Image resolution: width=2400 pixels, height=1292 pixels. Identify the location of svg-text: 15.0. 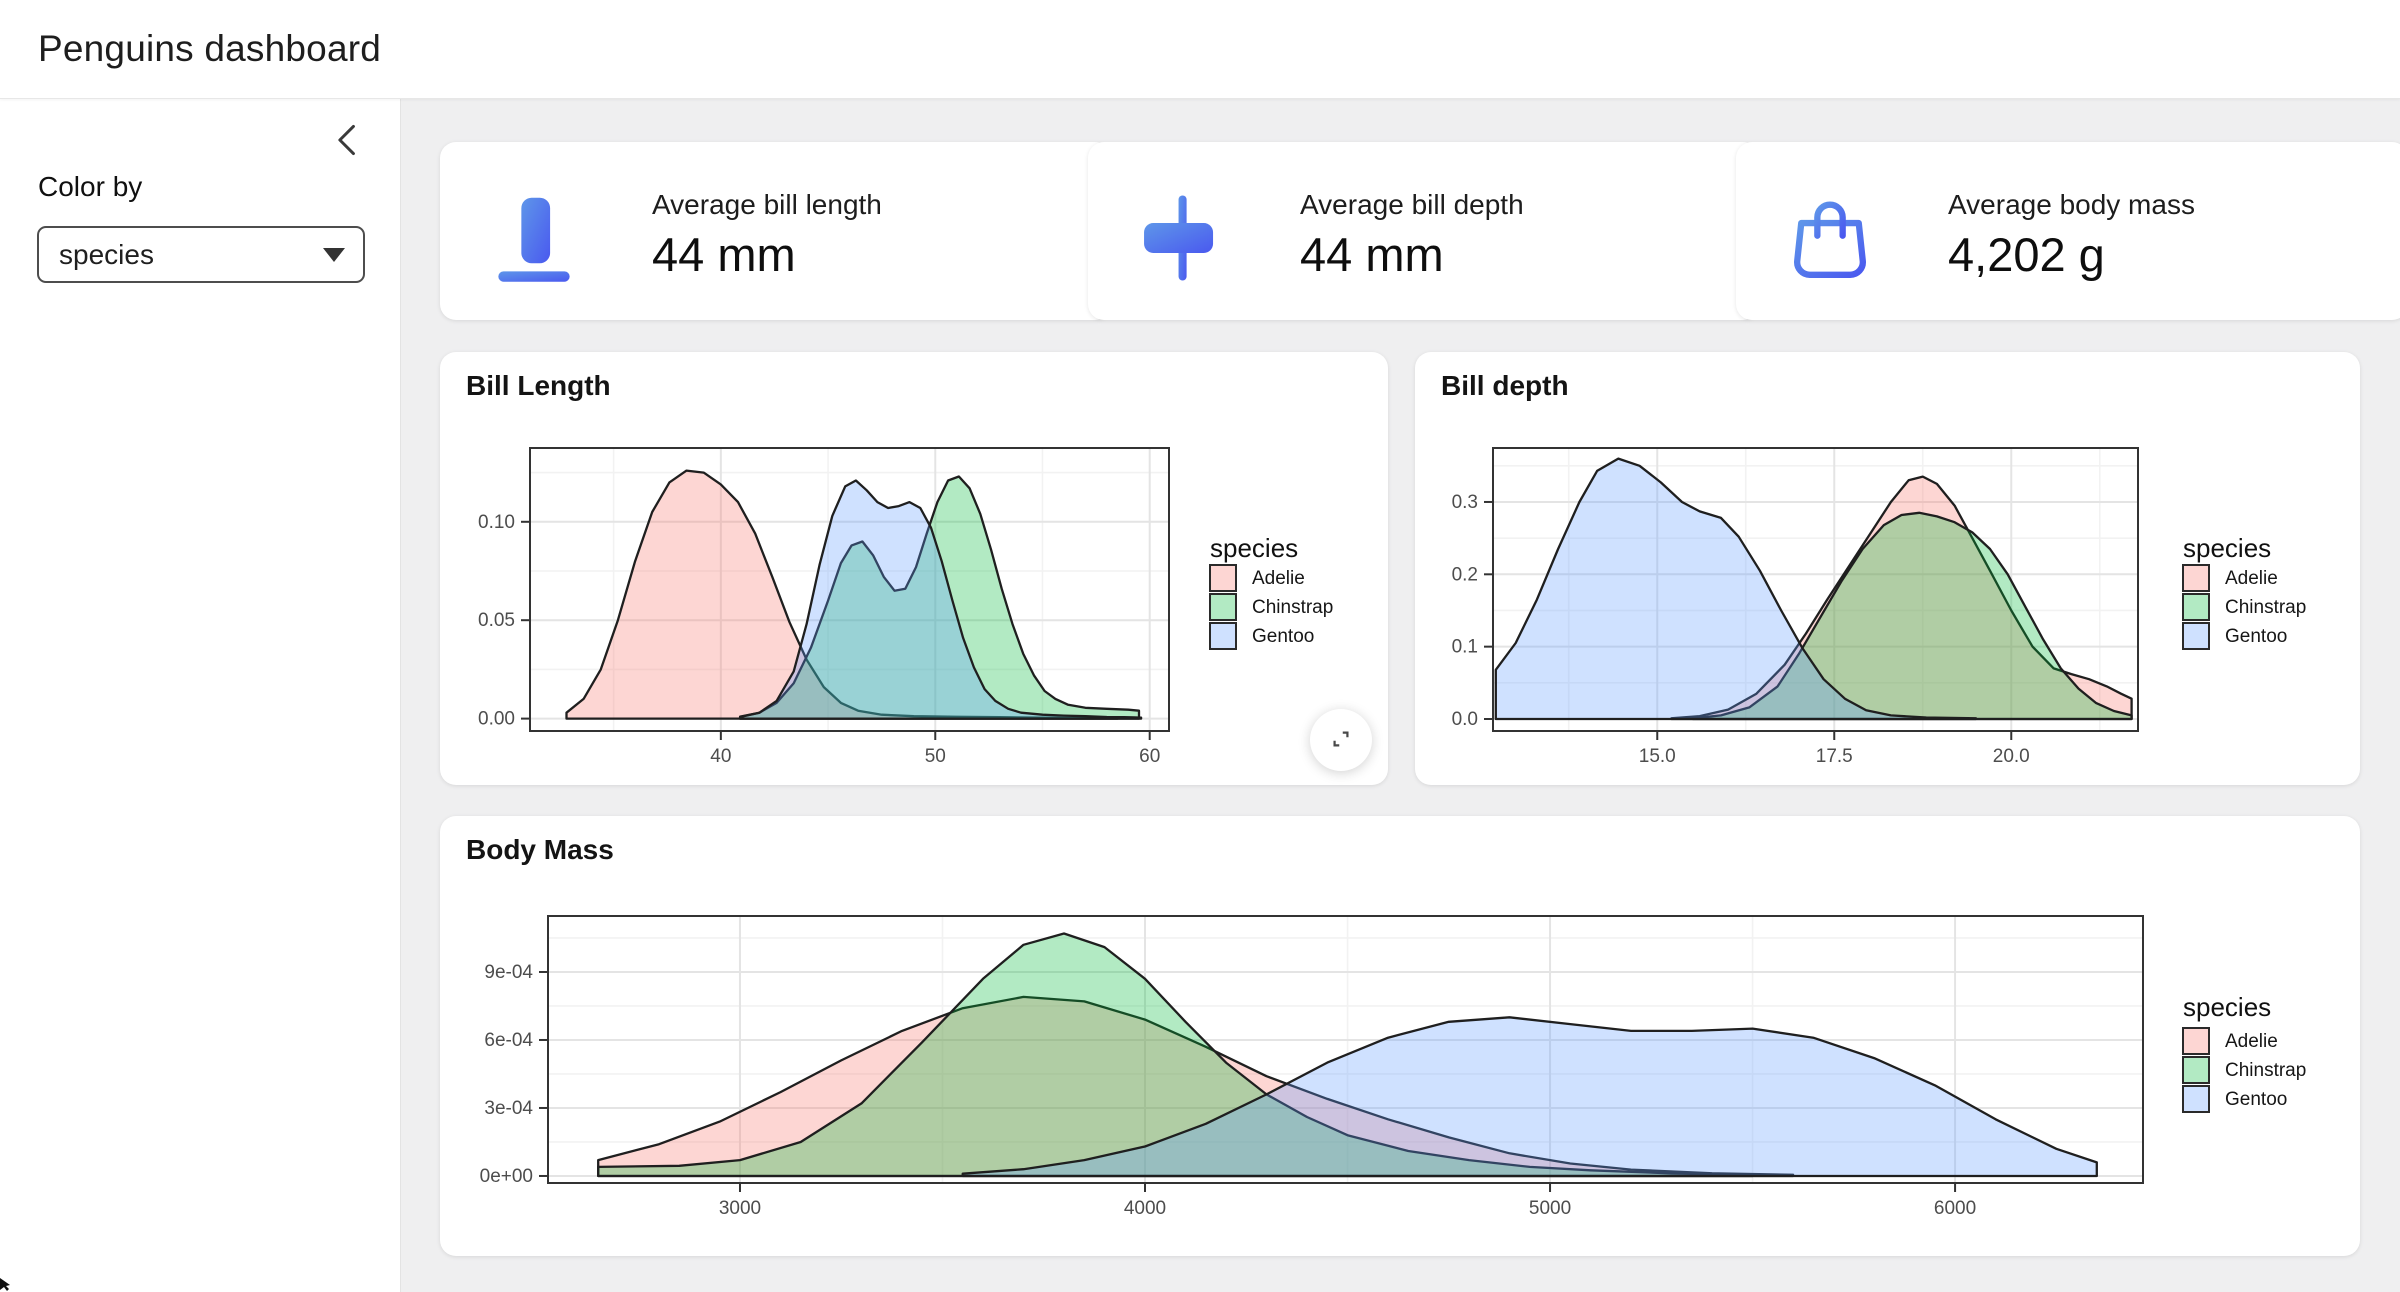
(1657, 756).